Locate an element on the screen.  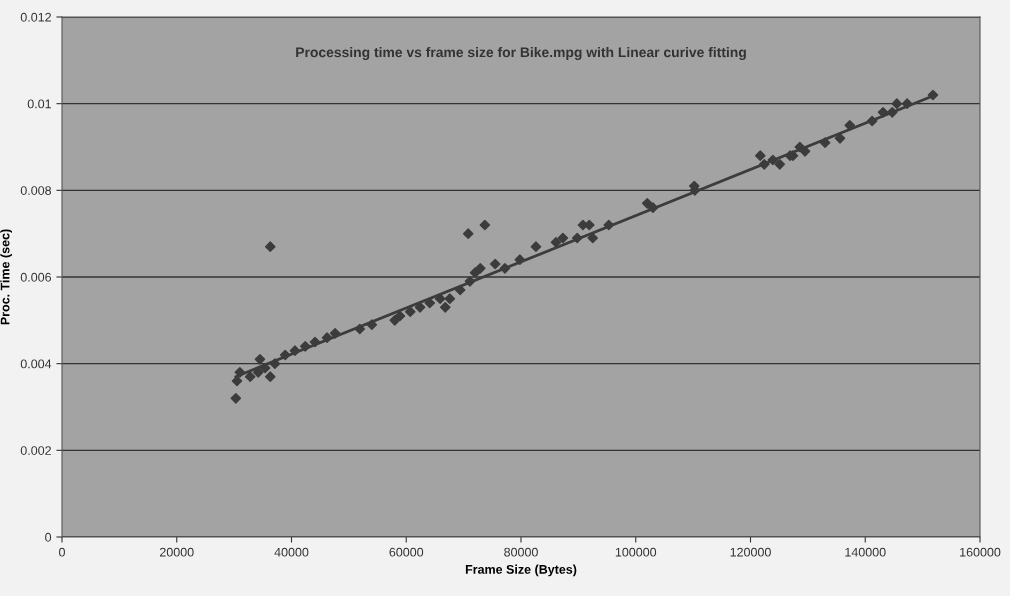
x-tick-label: 60000 is located at coordinates (406, 552).